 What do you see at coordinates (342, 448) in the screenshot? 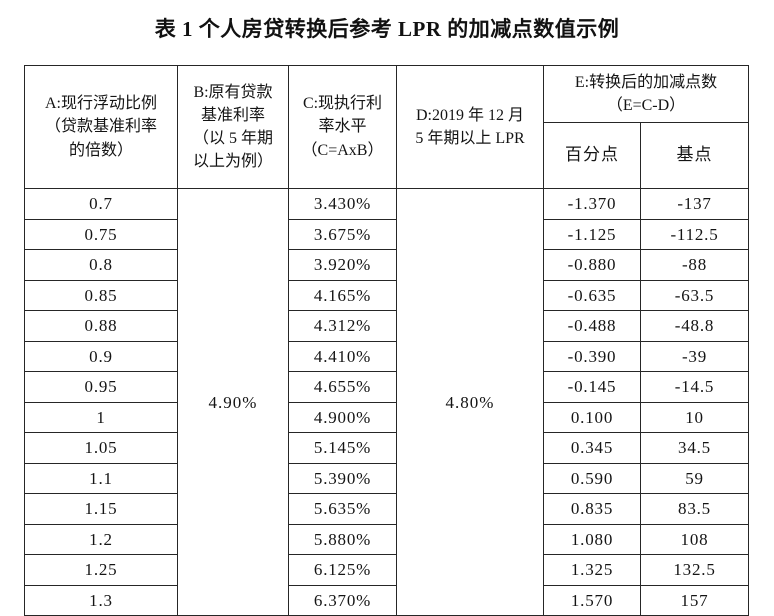
I see `cell-executed-rate: 5.145%` at bounding box center [342, 448].